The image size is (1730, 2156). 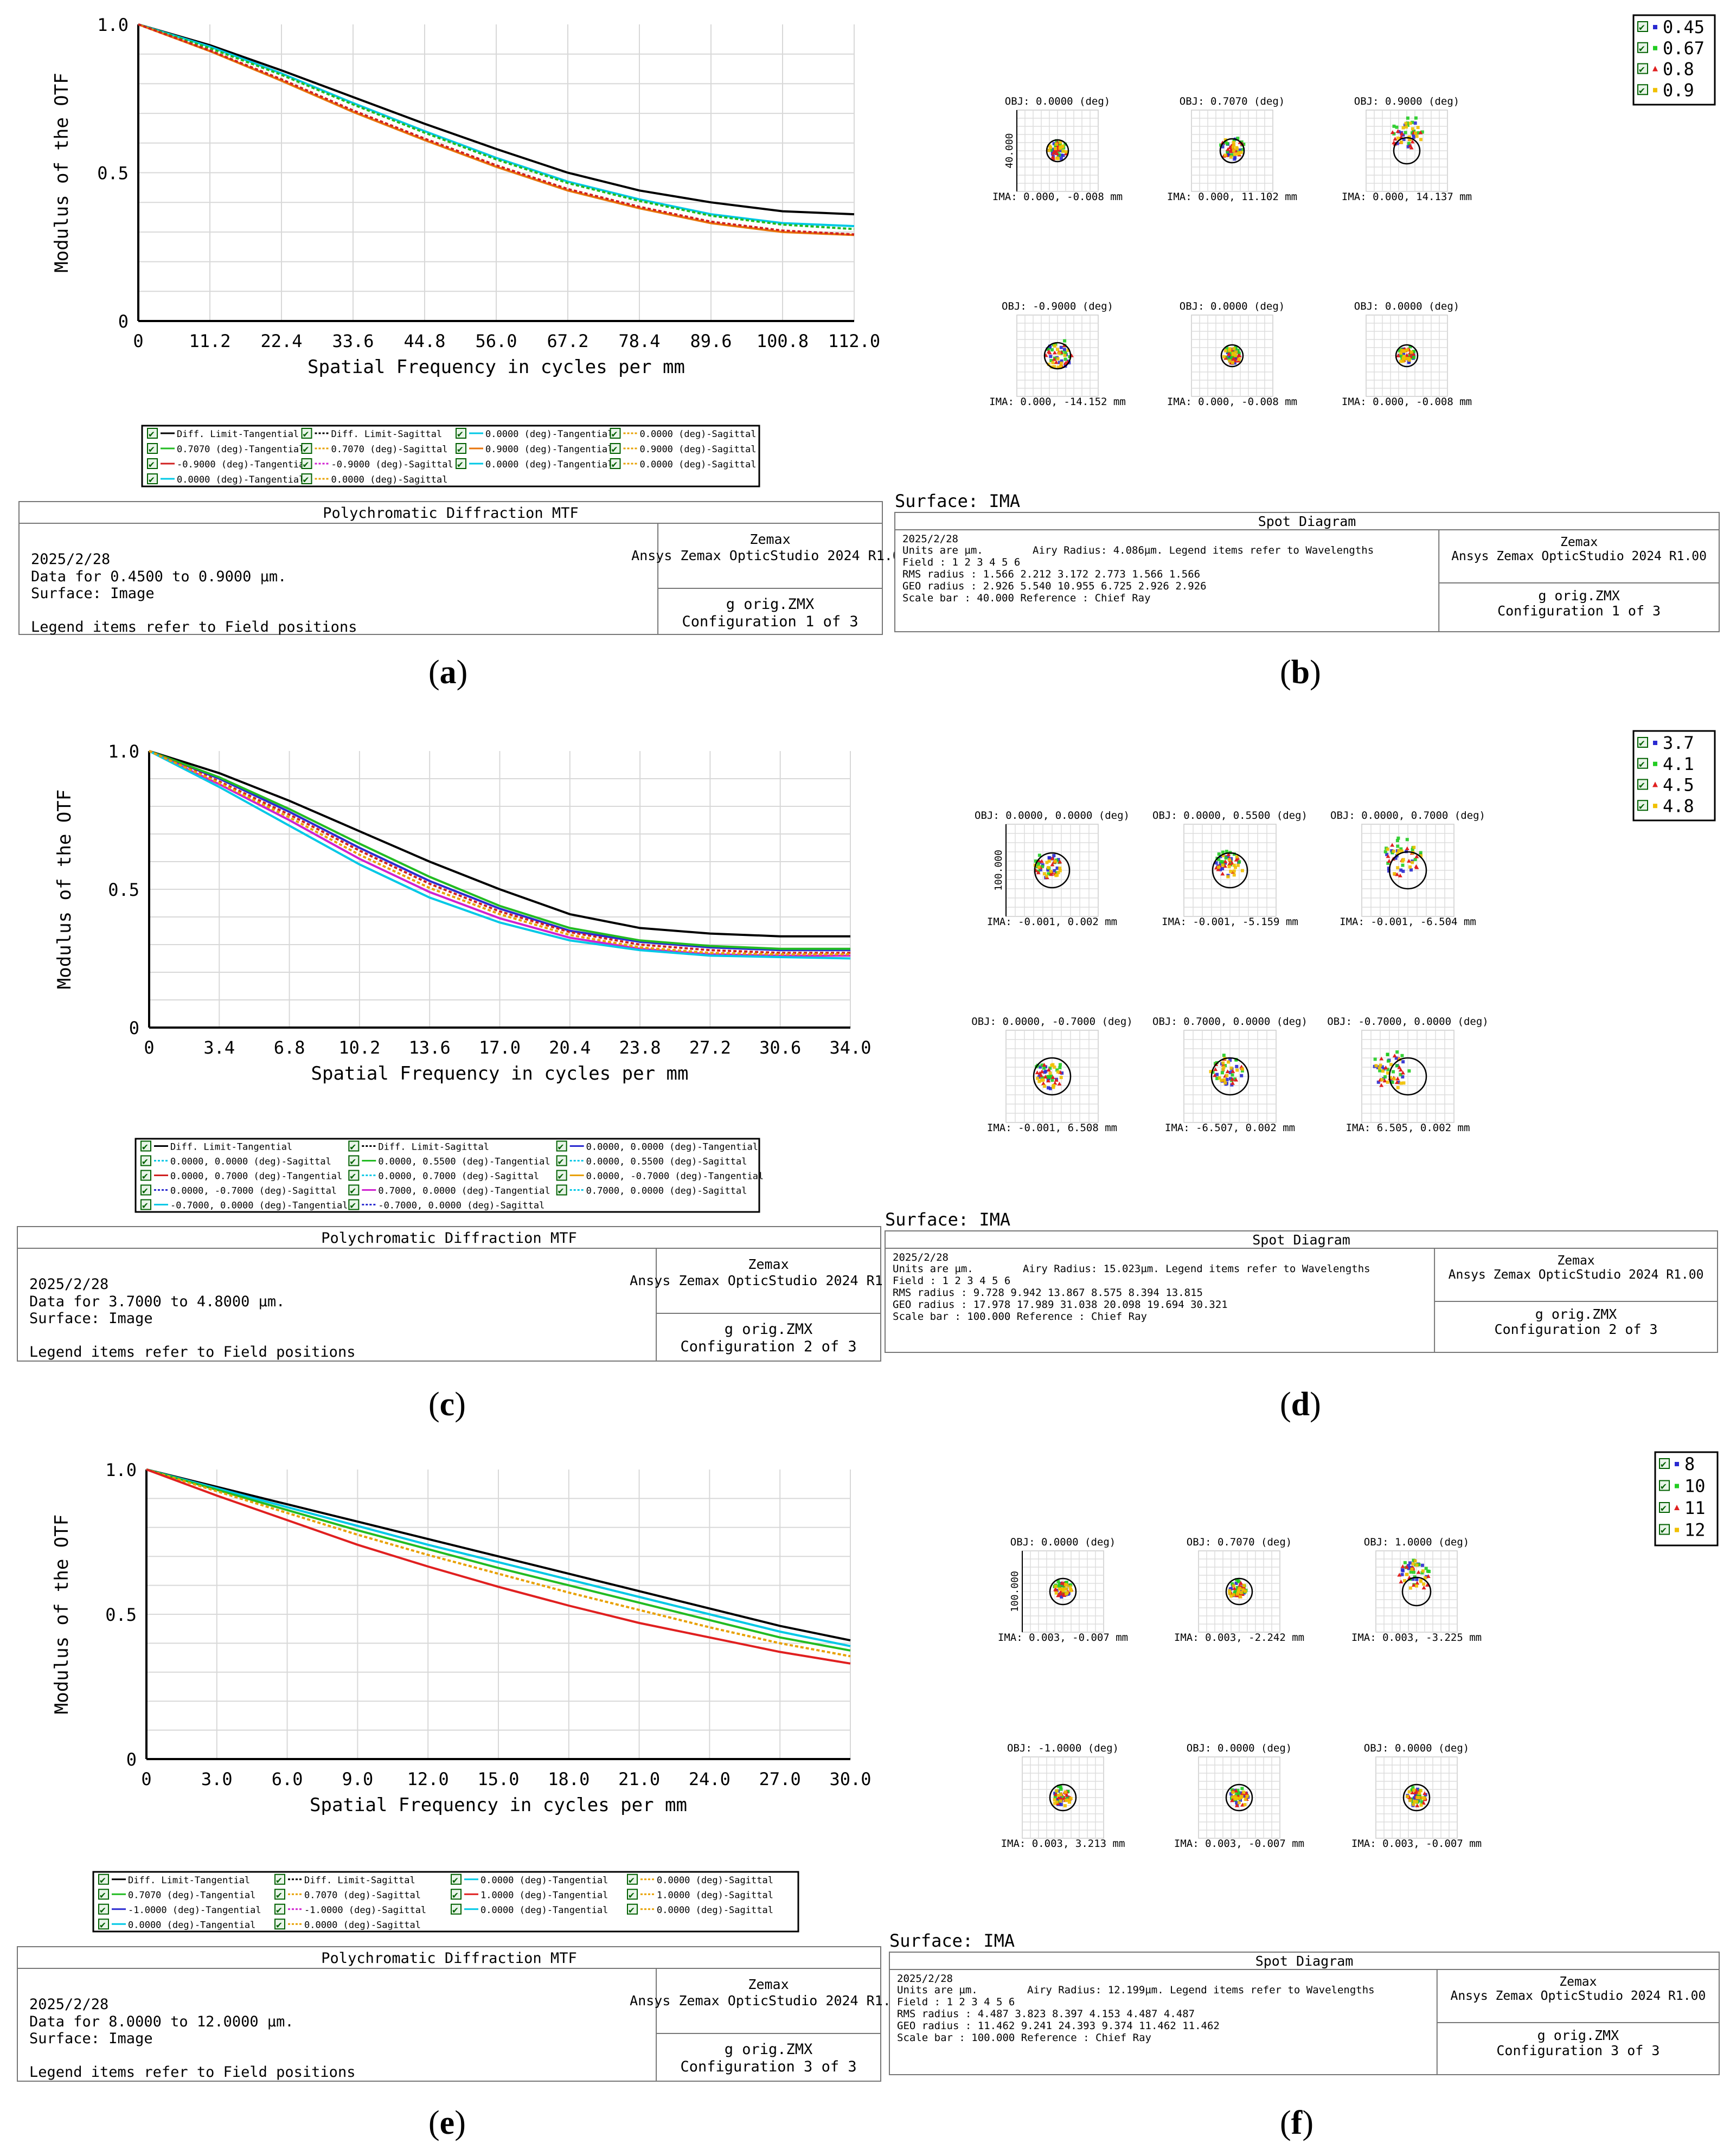 What do you see at coordinates (461, 1206) in the screenshot?
I see `legend-label: -0.7000, 0.0000 (deg)-Sagittal` at bounding box center [461, 1206].